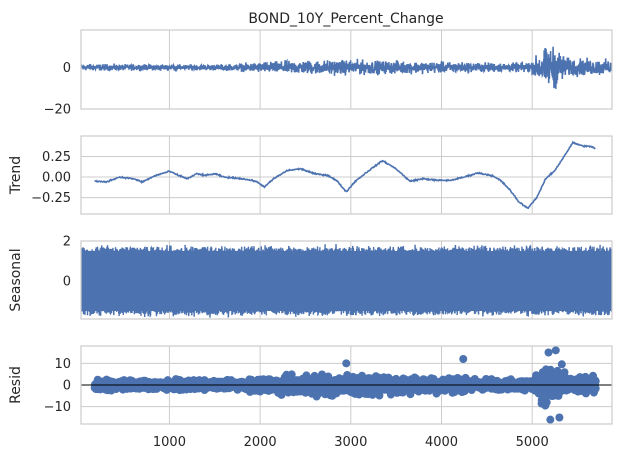 This screenshot has height=464, width=623. What do you see at coordinates (260, 442) in the screenshot?
I see `x-tick-label: 2000` at bounding box center [260, 442].